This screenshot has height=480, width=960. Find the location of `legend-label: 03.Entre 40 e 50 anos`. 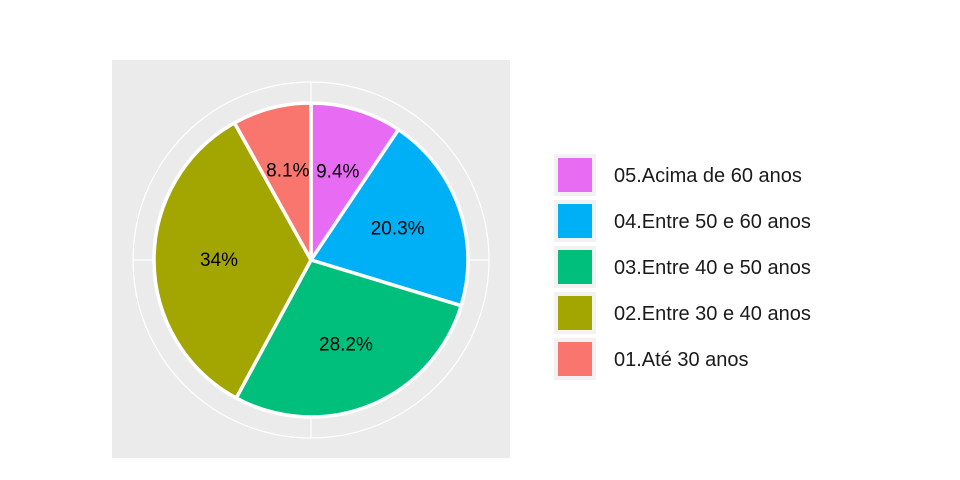

legend-label: 03.Entre 40 e 50 anos is located at coordinates (712, 268).